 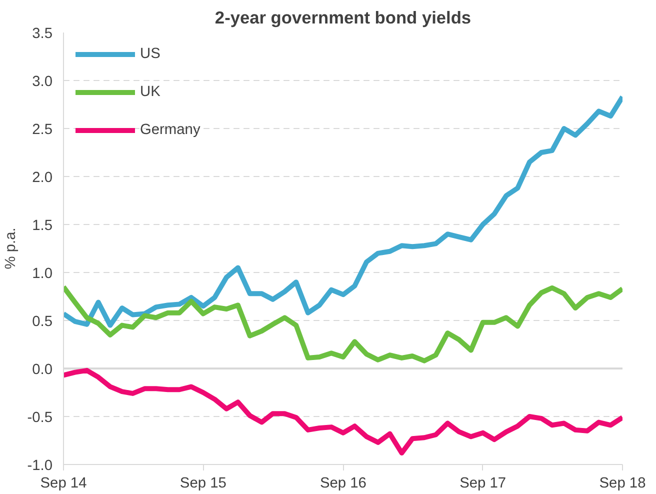 I want to click on y-tick-label: 3.0, so click(x=42, y=82).